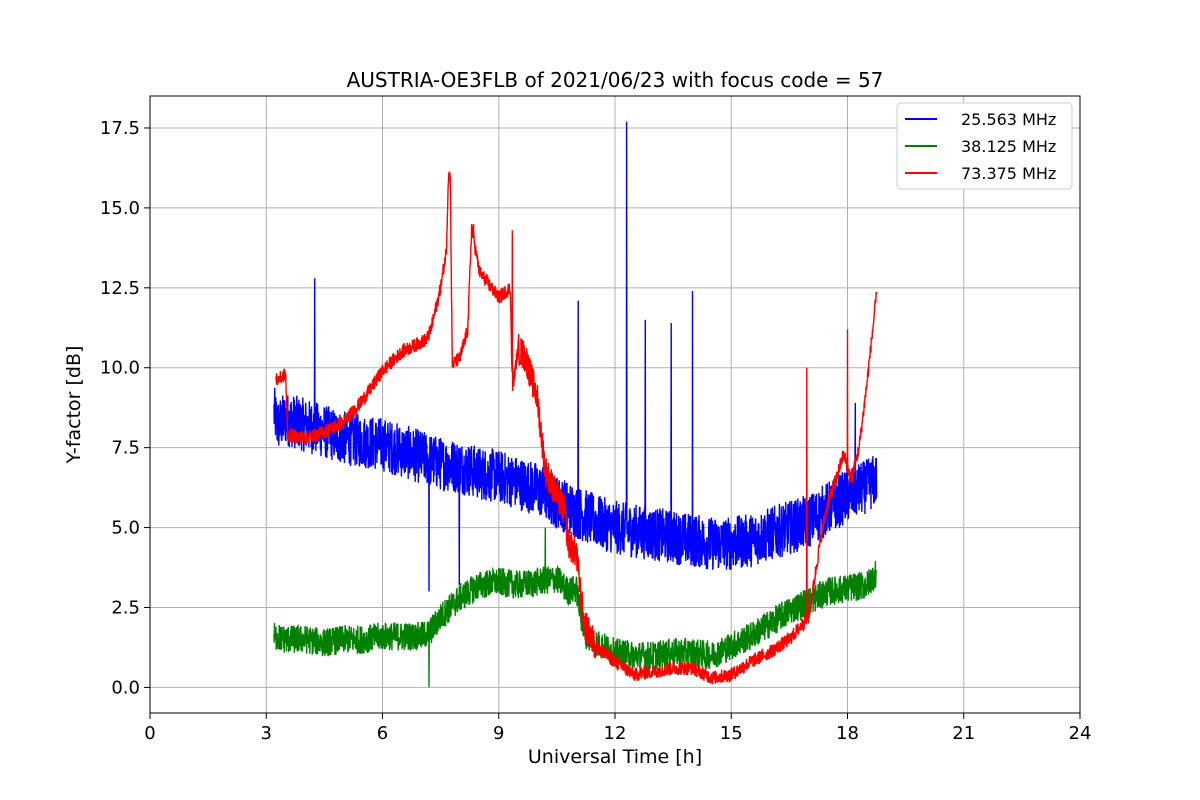 Image resolution: width=1200 pixels, height=800 pixels. What do you see at coordinates (382, 733) in the screenshot?
I see `x-tick-label: 6` at bounding box center [382, 733].